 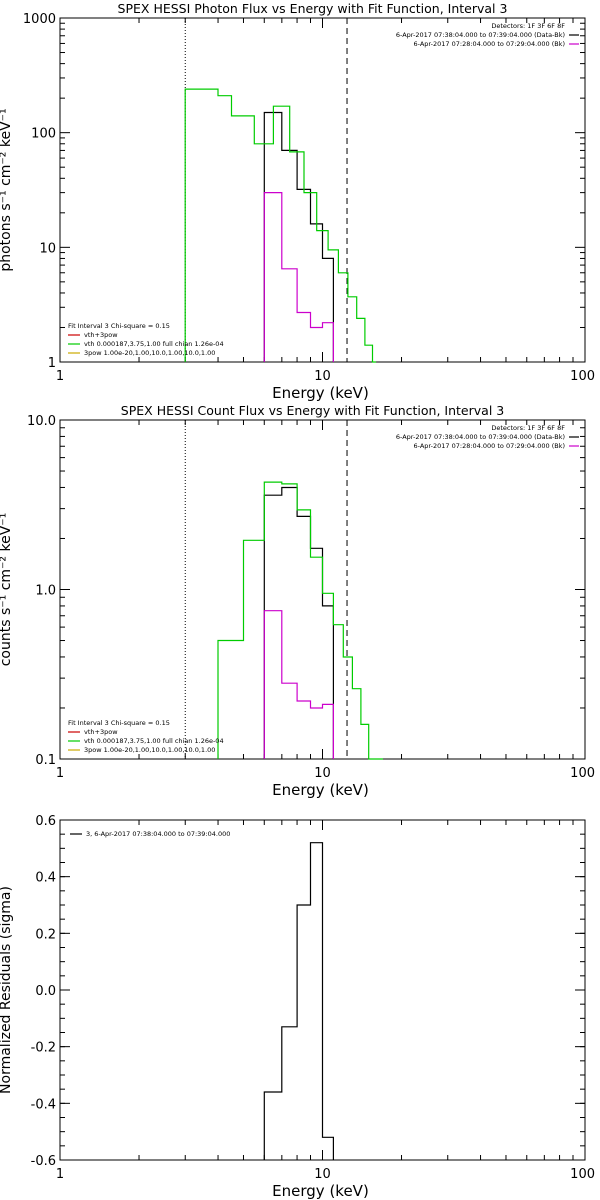 What do you see at coordinates (43, 1104) in the screenshot?
I see `y-tick-label: -0.4` at bounding box center [43, 1104].